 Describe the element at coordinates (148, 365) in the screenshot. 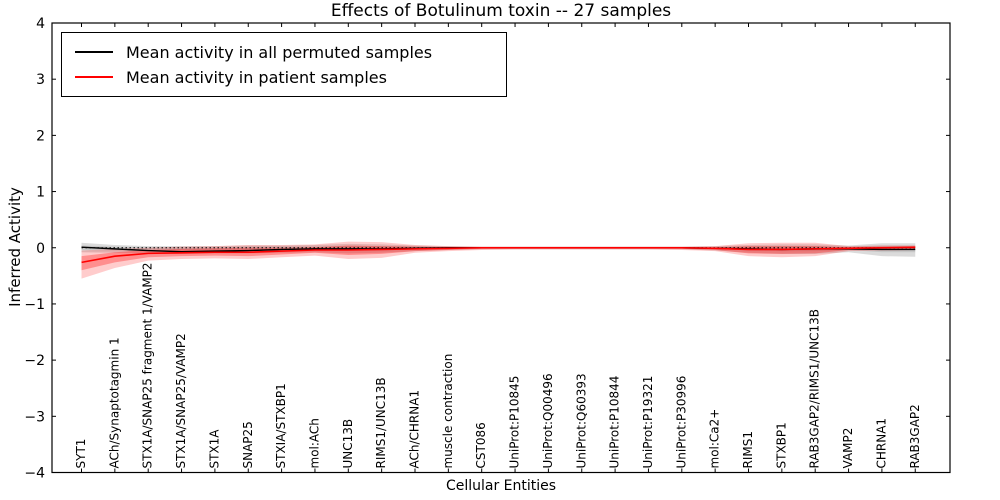

I see `x-tick-label: STX1A/SNAP25 fragment 1/VAMP2` at that location.